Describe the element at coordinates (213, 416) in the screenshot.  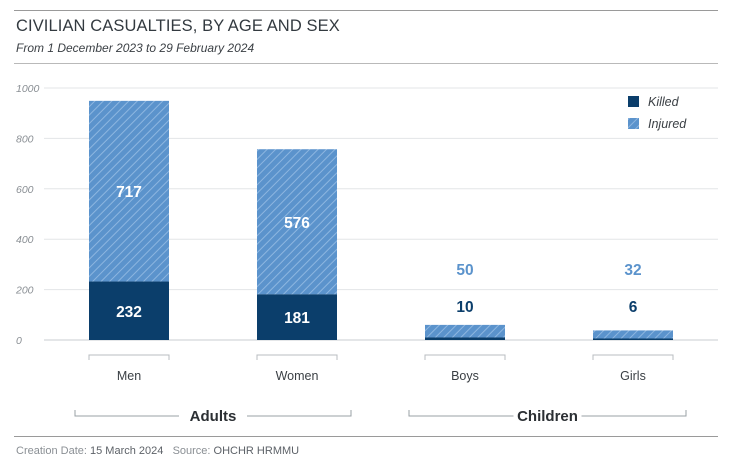
I see `group-label-adults: Adults` at that location.